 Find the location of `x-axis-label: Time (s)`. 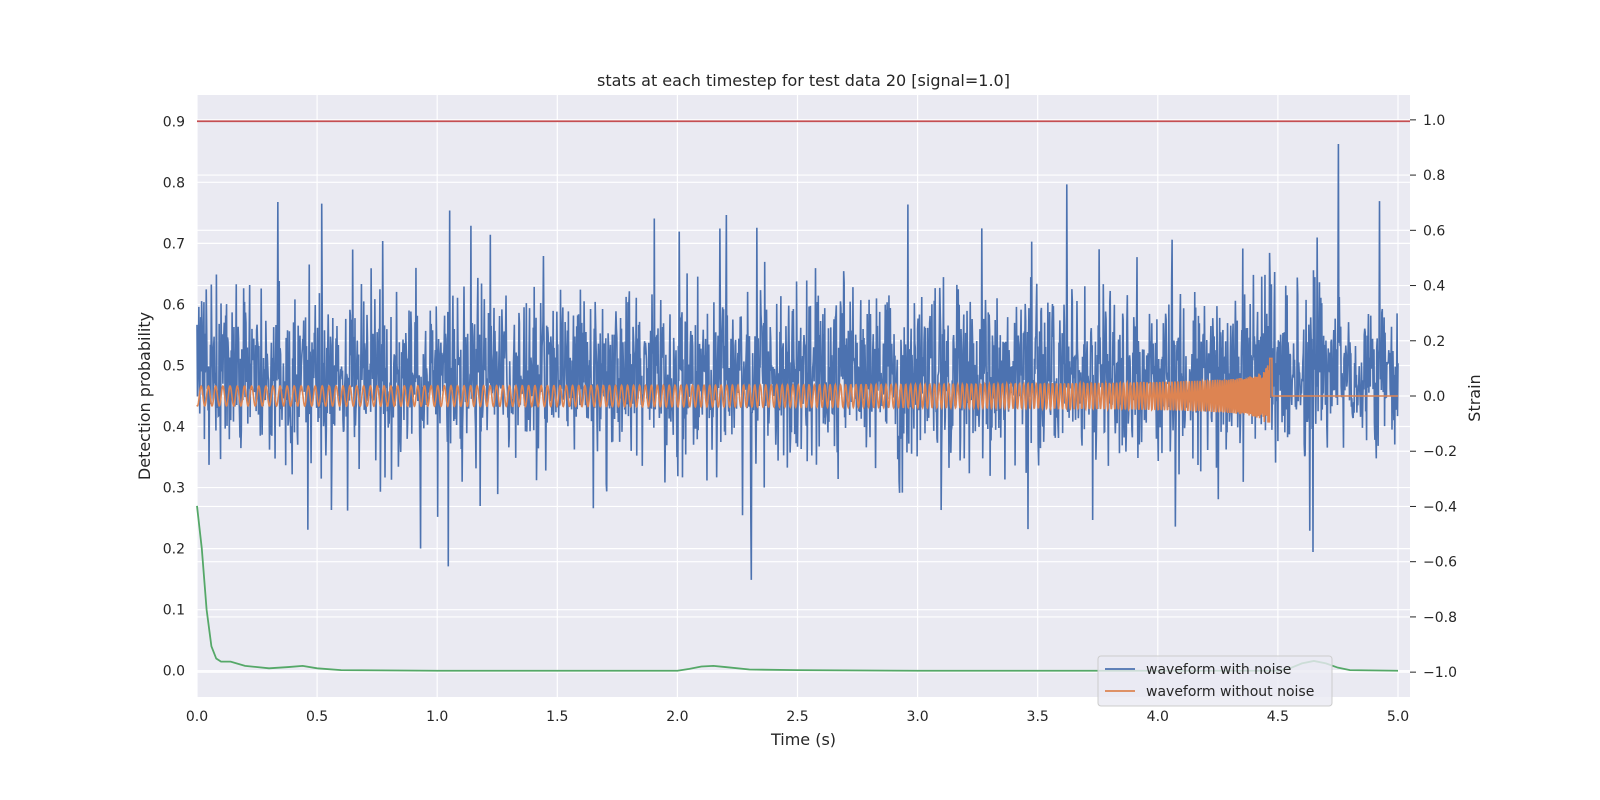

x-axis-label: Time (s) is located at coordinates (803, 739).